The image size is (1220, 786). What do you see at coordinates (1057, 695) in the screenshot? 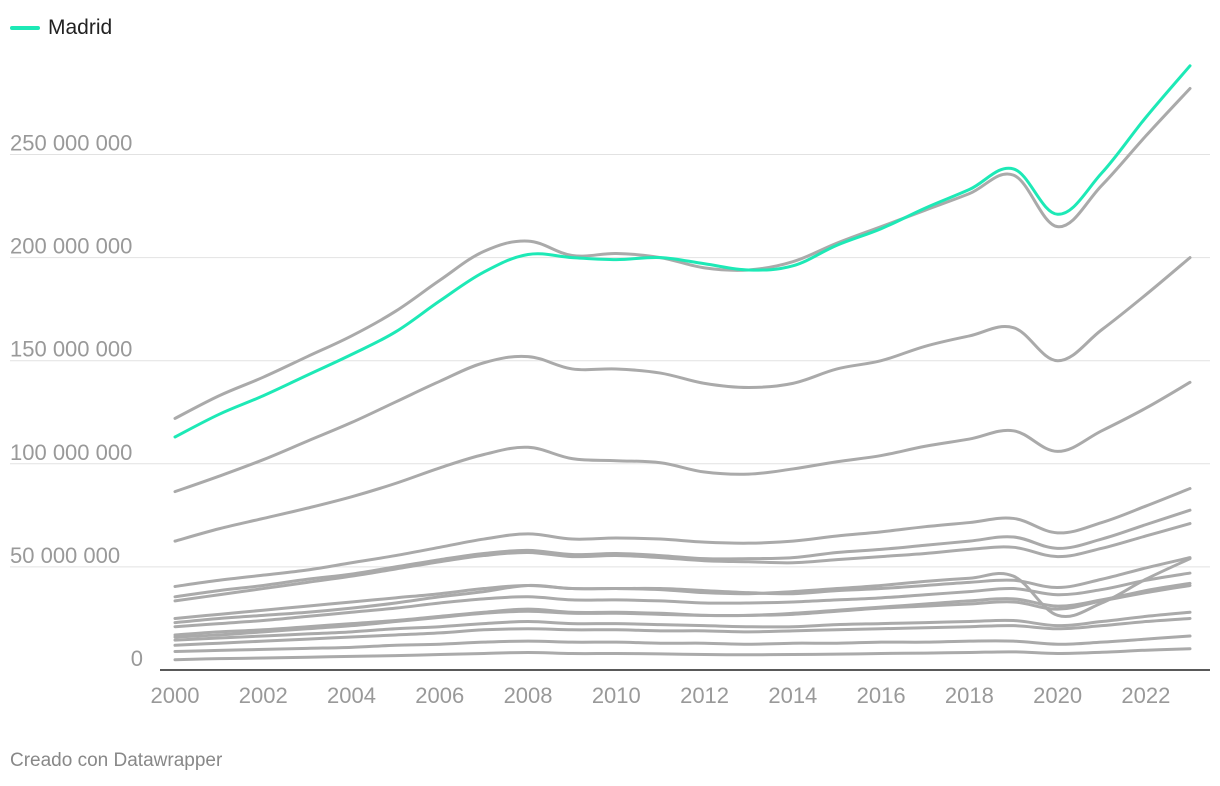
I see `x-tick-label: 2020` at bounding box center [1057, 695].